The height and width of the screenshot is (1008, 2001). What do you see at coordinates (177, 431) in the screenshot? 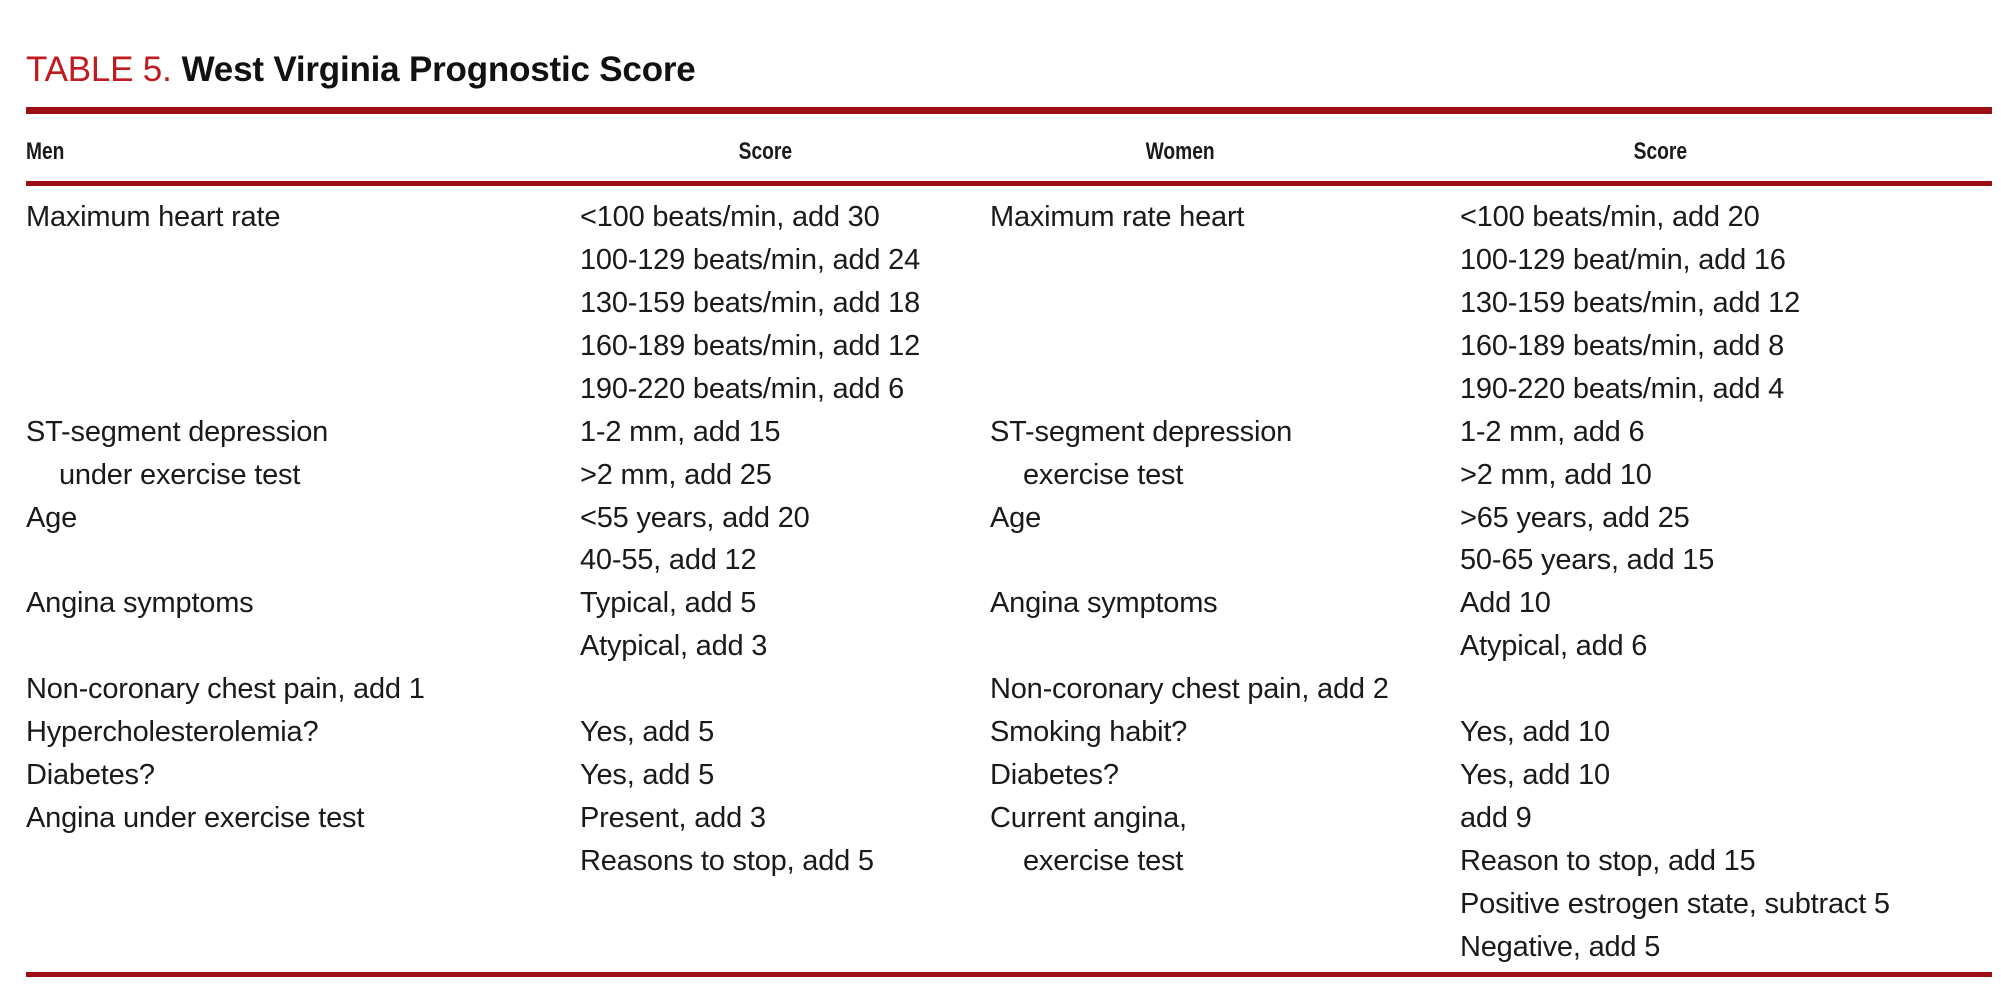
I see `men-factor-cell: ST-segment depression` at bounding box center [177, 431].